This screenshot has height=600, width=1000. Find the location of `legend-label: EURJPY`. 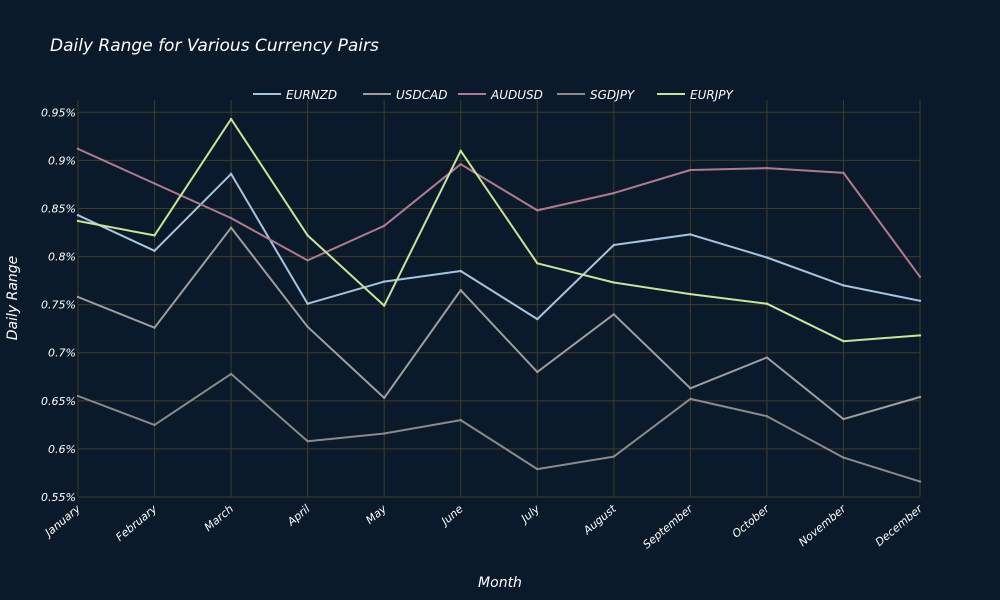

legend-label: EURJPY is located at coordinates (712, 95).